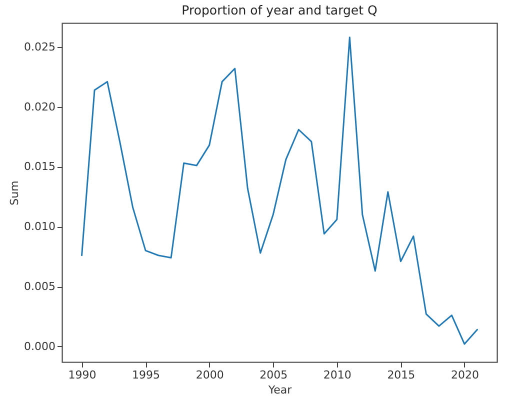 This screenshot has width=512, height=407. Describe the element at coordinates (40, 167) in the screenshot. I see `y-tick-label: 0.015` at that location.